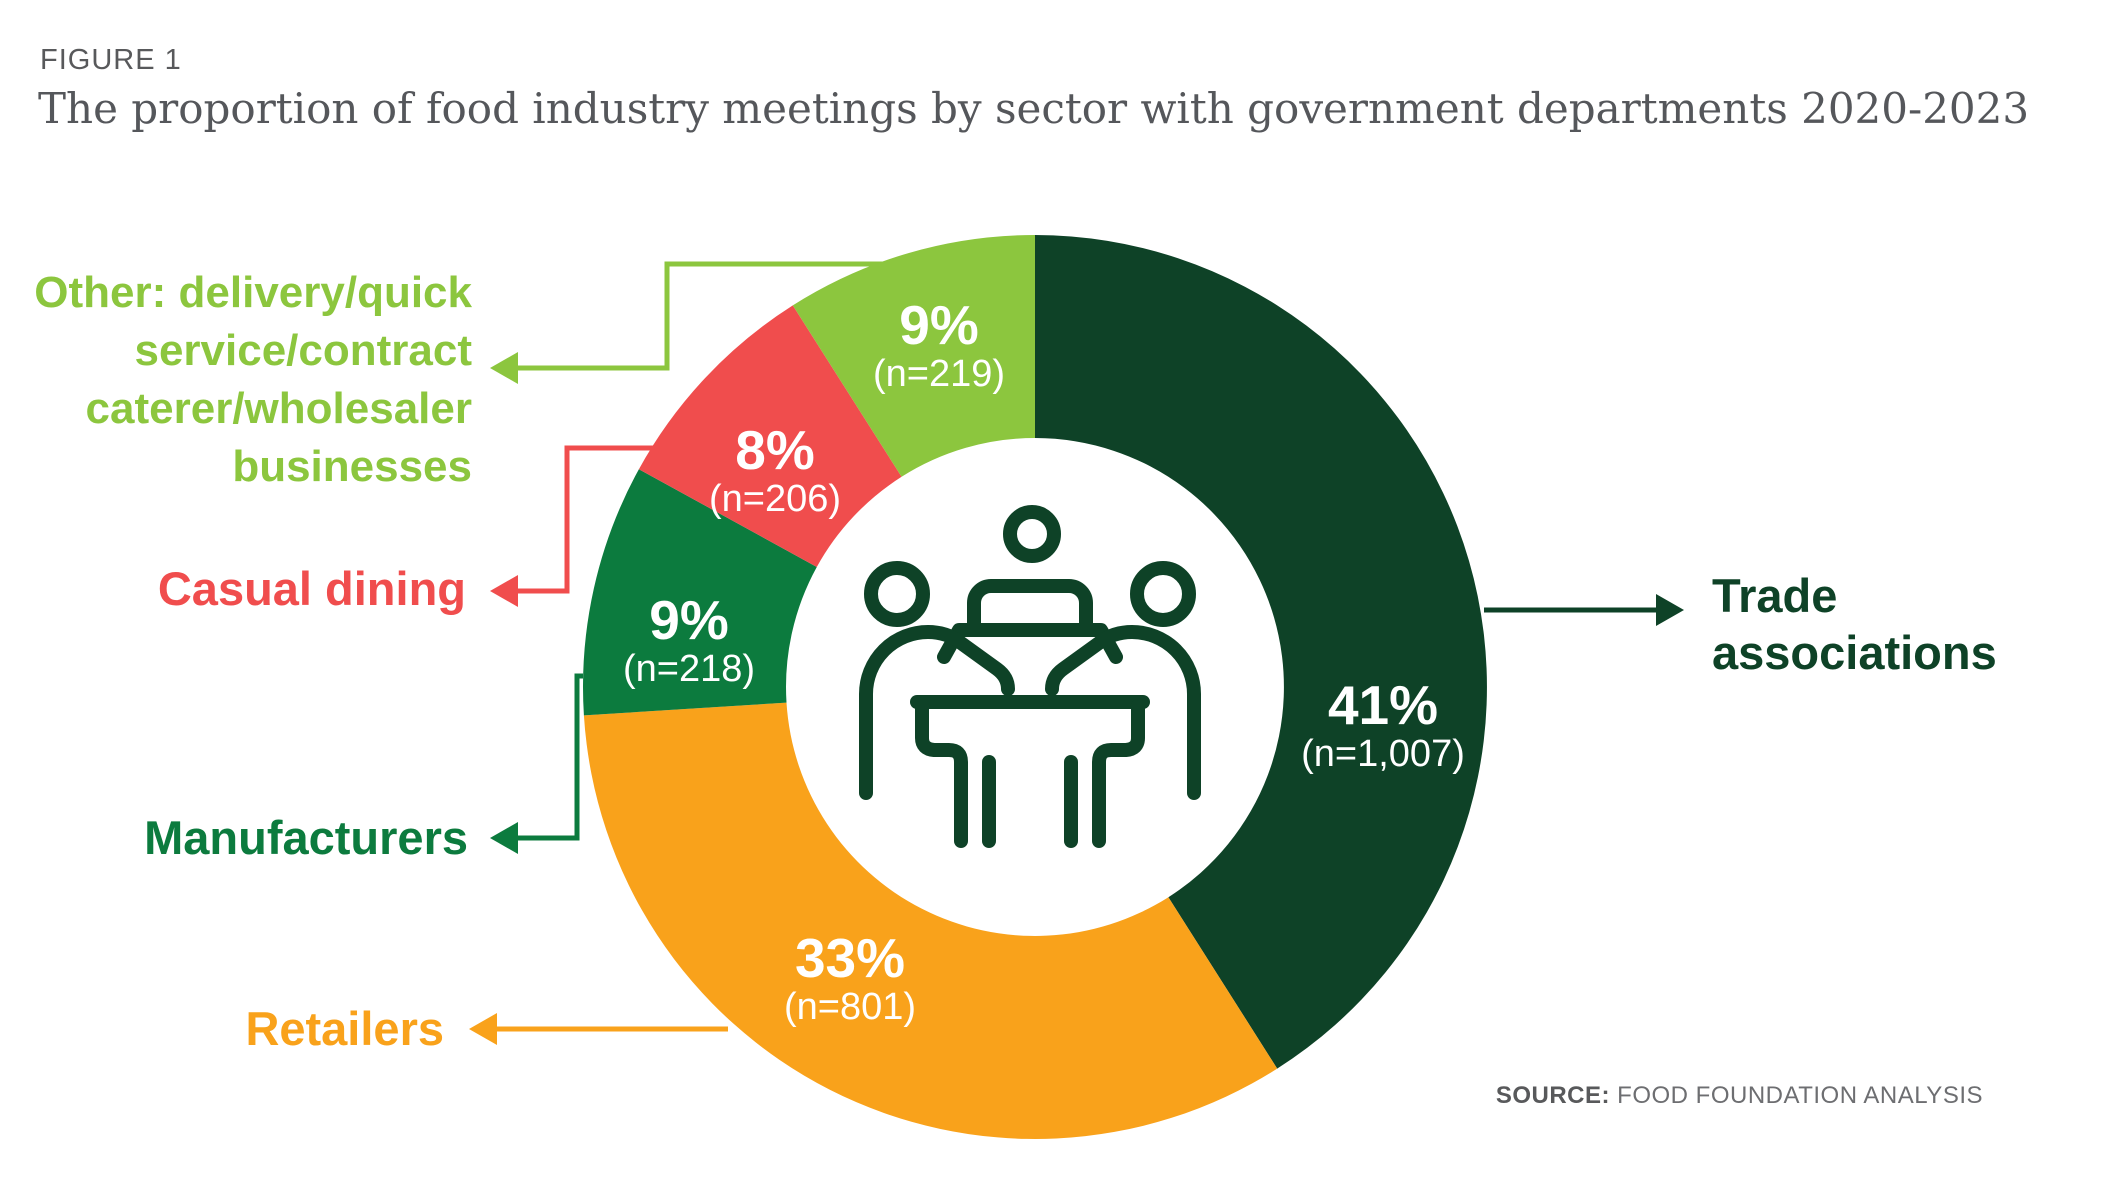  What do you see at coordinates (1030, 608) in the screenshot?
I see `person-center-torso-icon` at bounding box center [1030, 608].